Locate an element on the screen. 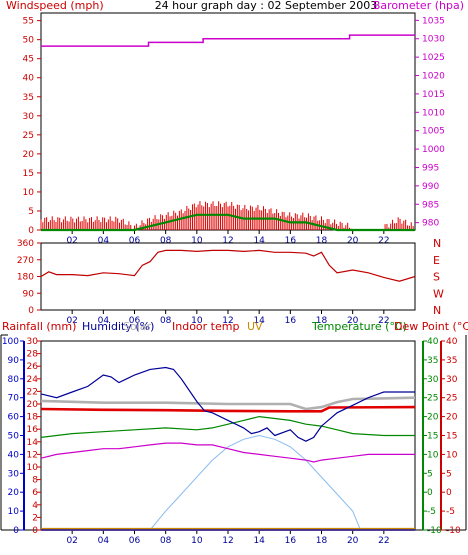 This screenshot has width=468, height=555. humidity-tick-label: 60 is located at coordinates (14, 418).